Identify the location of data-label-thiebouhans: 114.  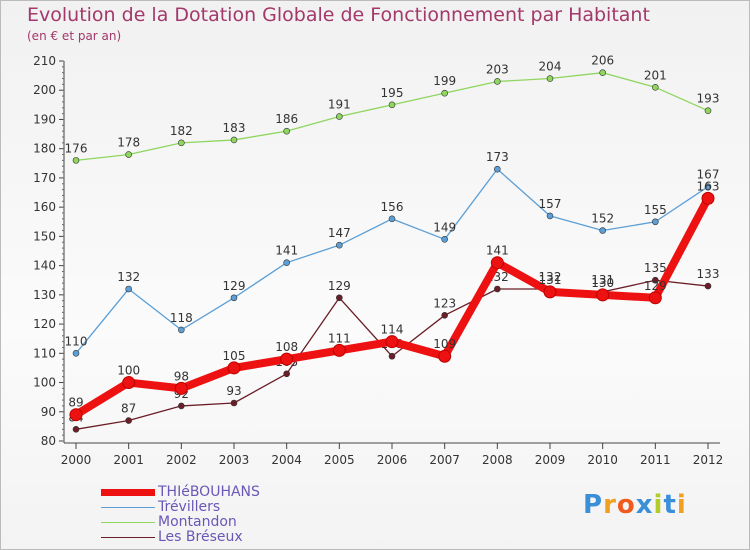
(392, 330).